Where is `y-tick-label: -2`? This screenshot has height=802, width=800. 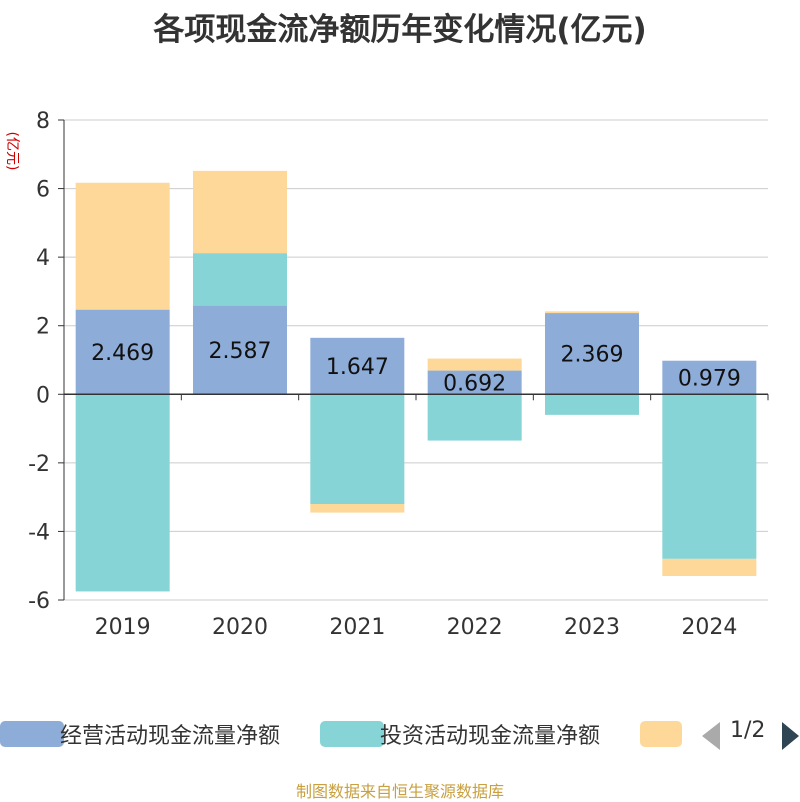
y-tick-label: -2 is located at coordinates (39, 464).